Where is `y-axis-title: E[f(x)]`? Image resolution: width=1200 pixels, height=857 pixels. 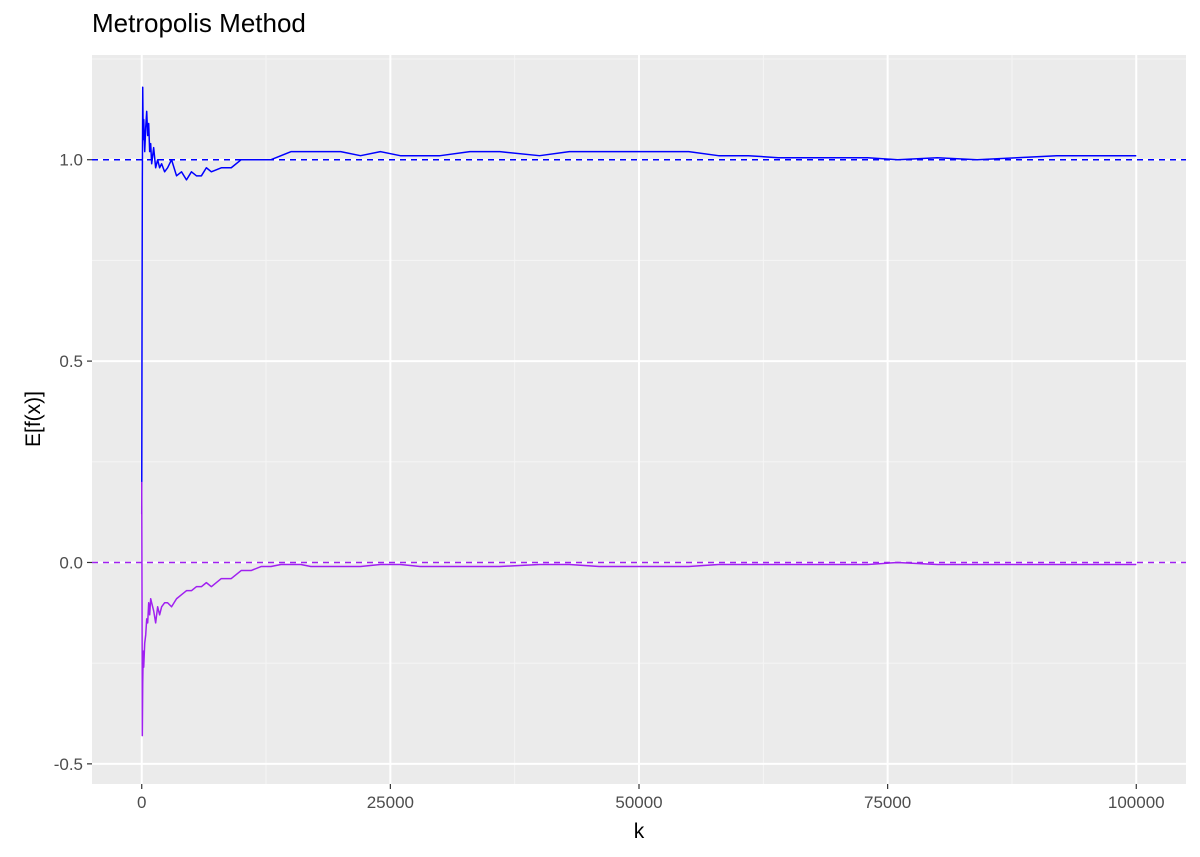
y-axis-title: E[f(x)] is located at coordinates (33, 419).